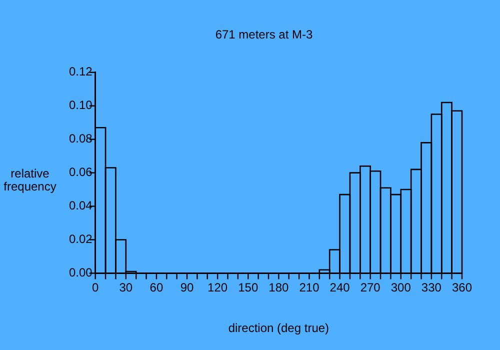 This screenshot has width=500, height=350. What do you see at coordinates (80, 172) in the screenshot?
I see `y-tick-label: 0.06` at bounding box center [80, 172].